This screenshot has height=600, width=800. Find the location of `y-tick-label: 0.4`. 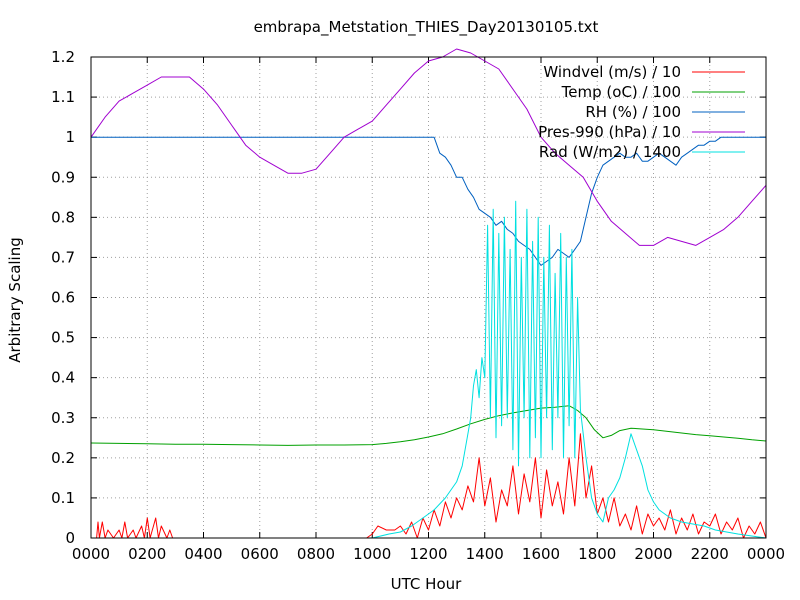

y-tick-label: 0.4 is located at coordinates (63, 378).